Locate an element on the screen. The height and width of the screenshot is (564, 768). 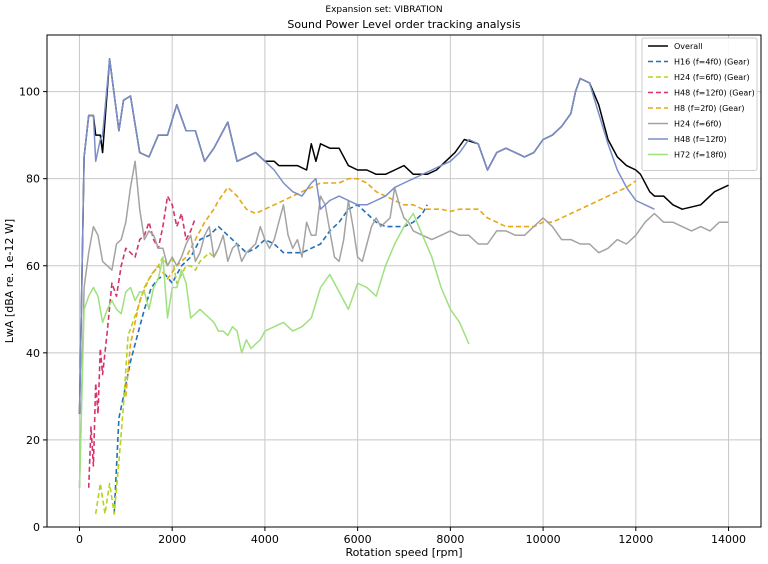
legend-label: H72 (f=18f0) is located at coordinates (700, 155).